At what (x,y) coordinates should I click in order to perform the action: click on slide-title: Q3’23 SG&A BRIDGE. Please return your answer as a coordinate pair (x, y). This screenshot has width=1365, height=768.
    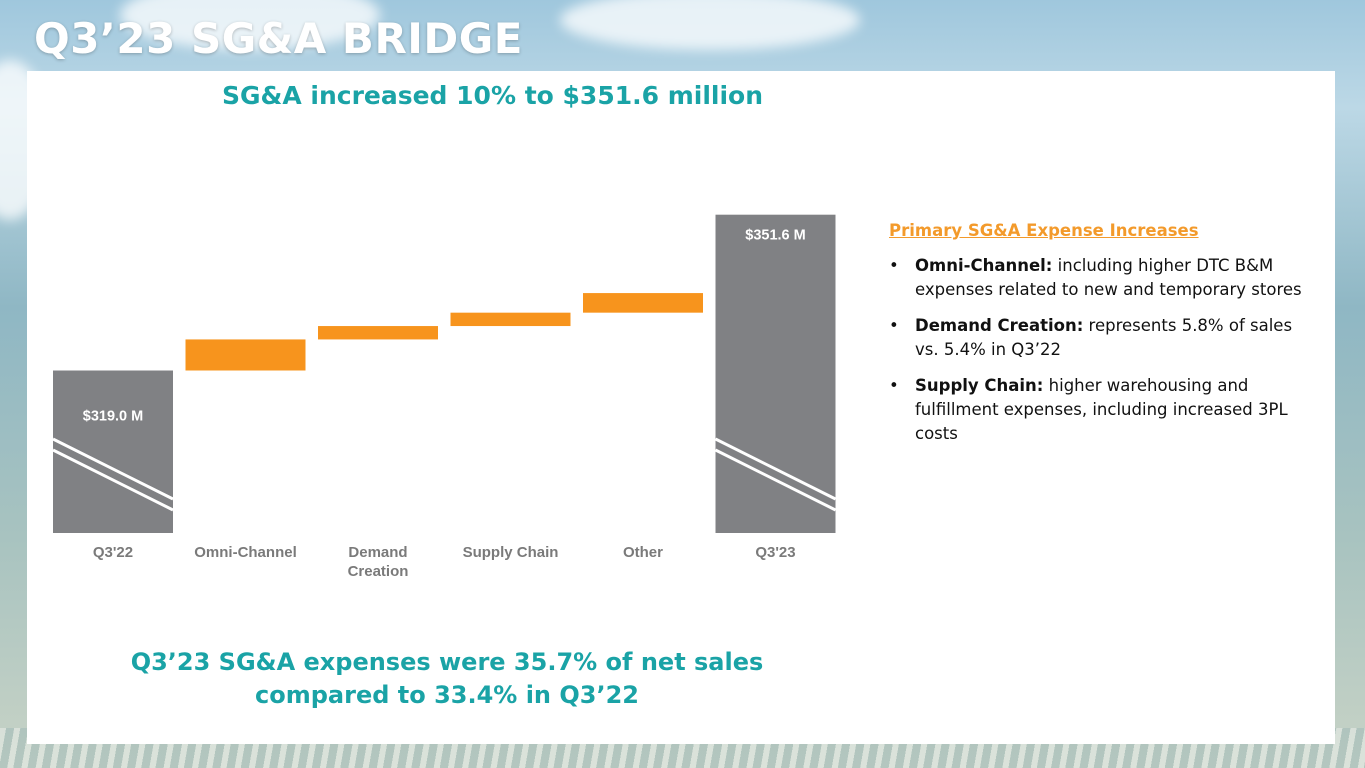
    Looking at the image, I should click on (278, 38).